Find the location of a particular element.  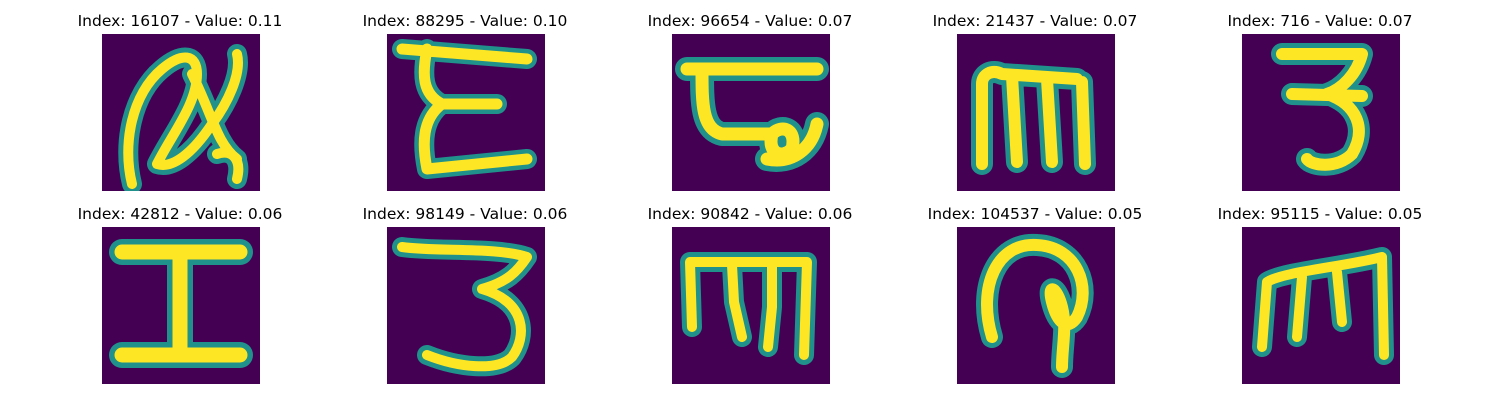

glyph-image-script-a is located at coordinates (181, 112).